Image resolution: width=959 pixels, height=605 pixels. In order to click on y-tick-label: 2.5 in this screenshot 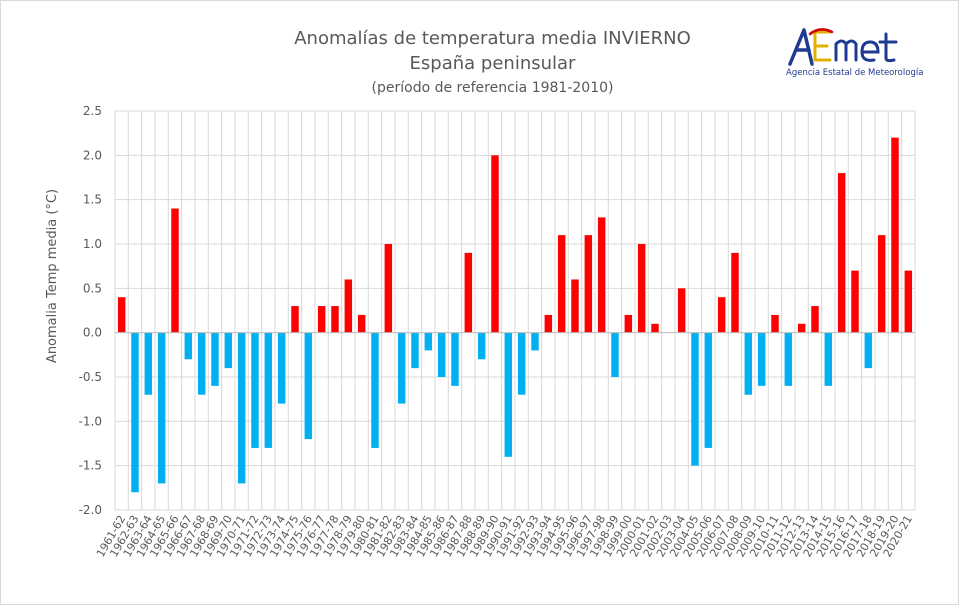, I will do `click(92, 111)`.